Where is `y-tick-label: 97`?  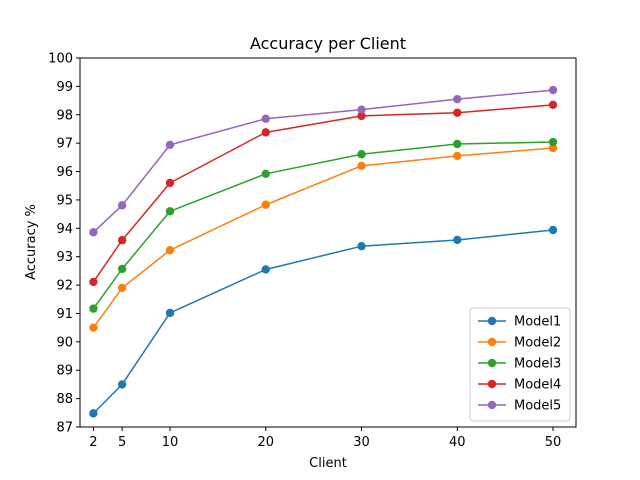
y-tick-label: 97 is located at coordinates (64, 144).